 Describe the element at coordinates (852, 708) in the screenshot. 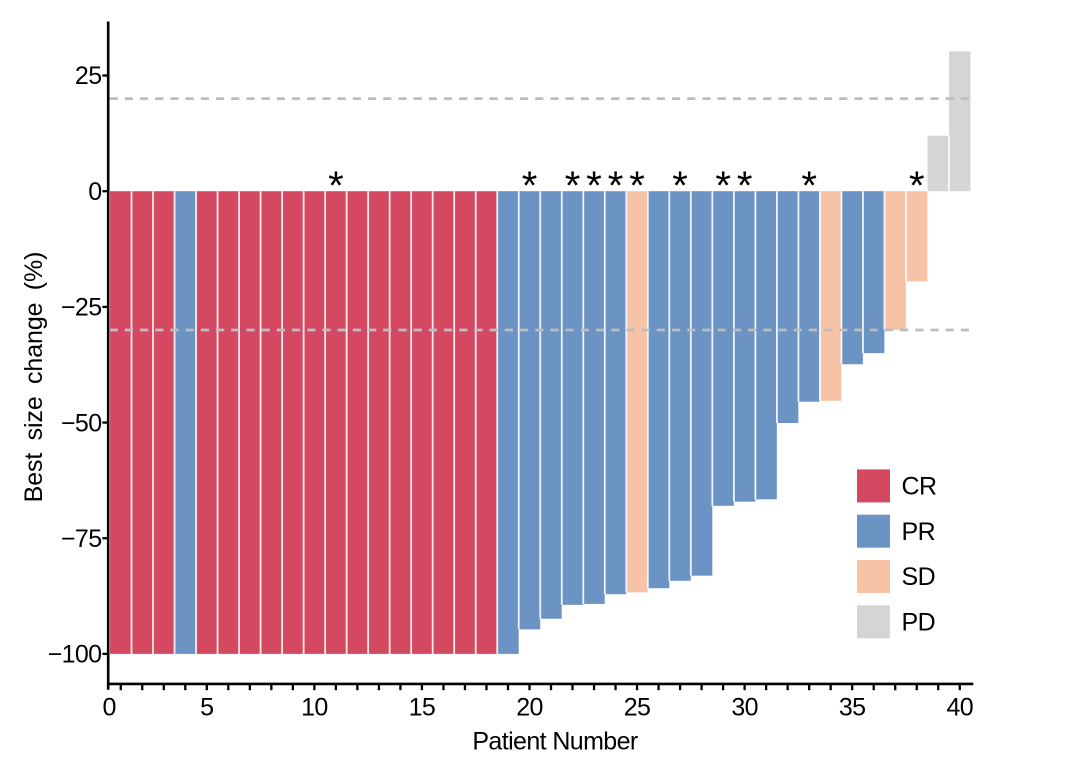

I see `svg-text: 35` at that location.